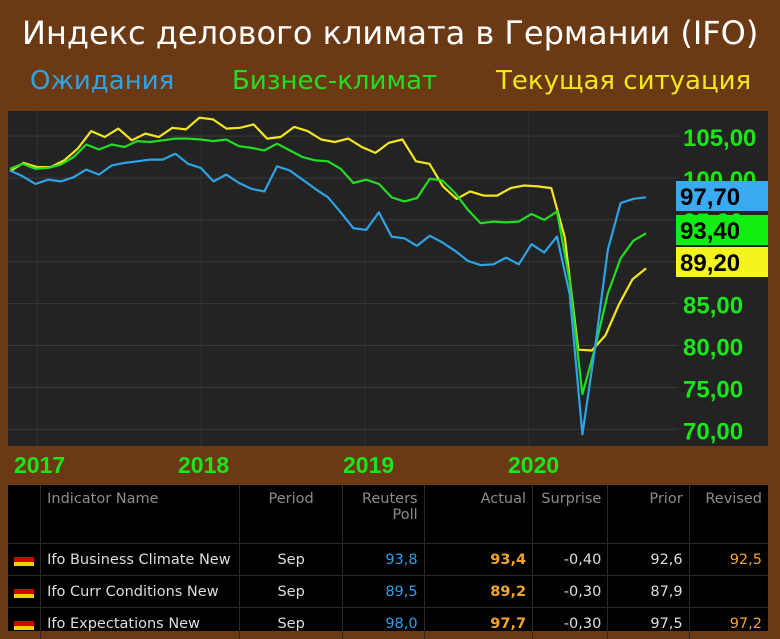  I want to click on indicator-name-cell: Ifo Business Climate New, so click(140, 559).